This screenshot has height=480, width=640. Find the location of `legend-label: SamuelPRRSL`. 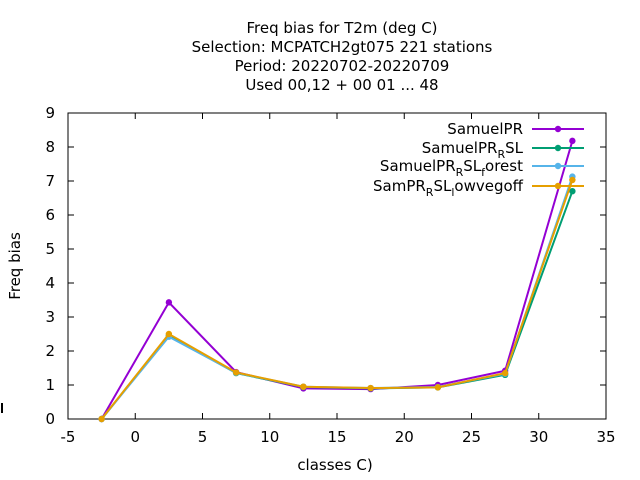

legend-label: SamuelPRRSL is located at coordinates (473, 150).